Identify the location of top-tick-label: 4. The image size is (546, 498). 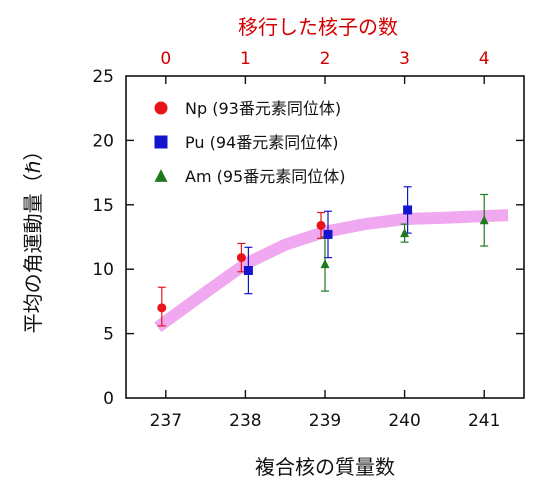
(484, 59).